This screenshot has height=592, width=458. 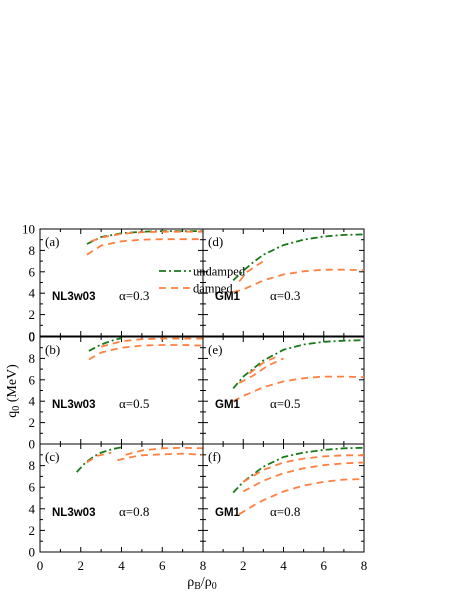 I want to click on panel-letter-label: (c), so click(x=52, y=456).